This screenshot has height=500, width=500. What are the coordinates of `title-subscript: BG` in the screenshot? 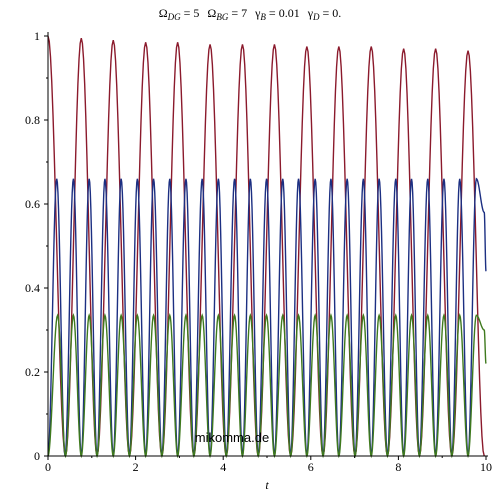 It's located at (222, 17).